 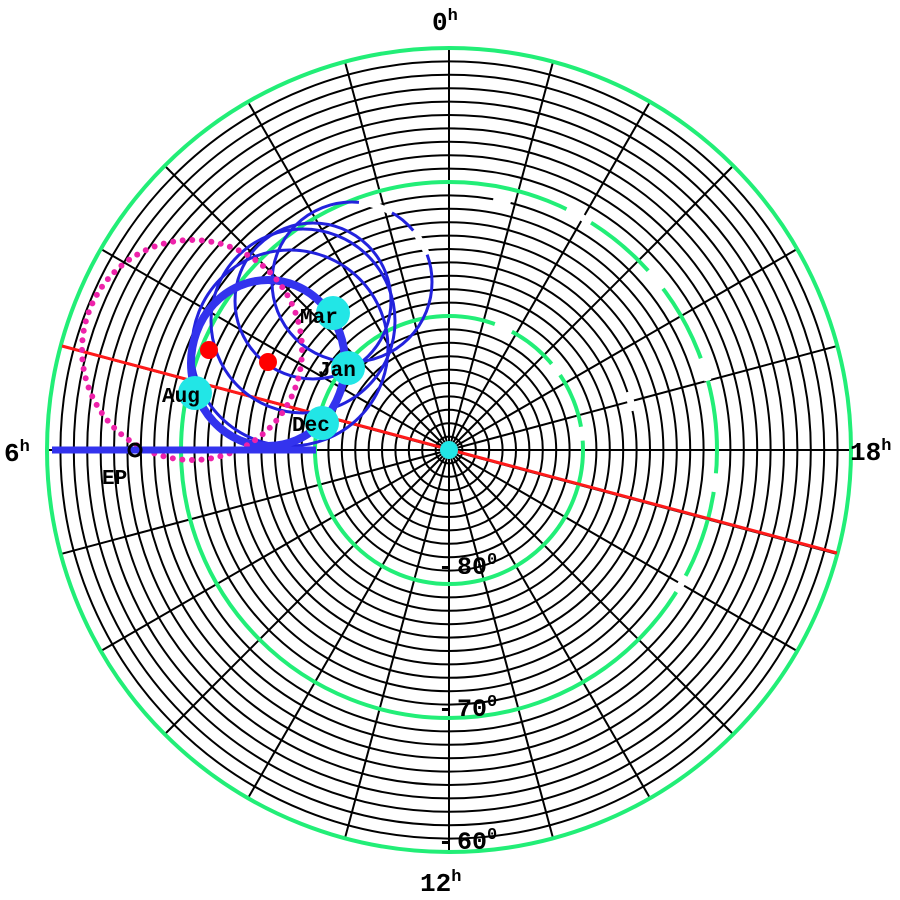 I want to click on declination-label-70: -700, so click(x=467, y=708).